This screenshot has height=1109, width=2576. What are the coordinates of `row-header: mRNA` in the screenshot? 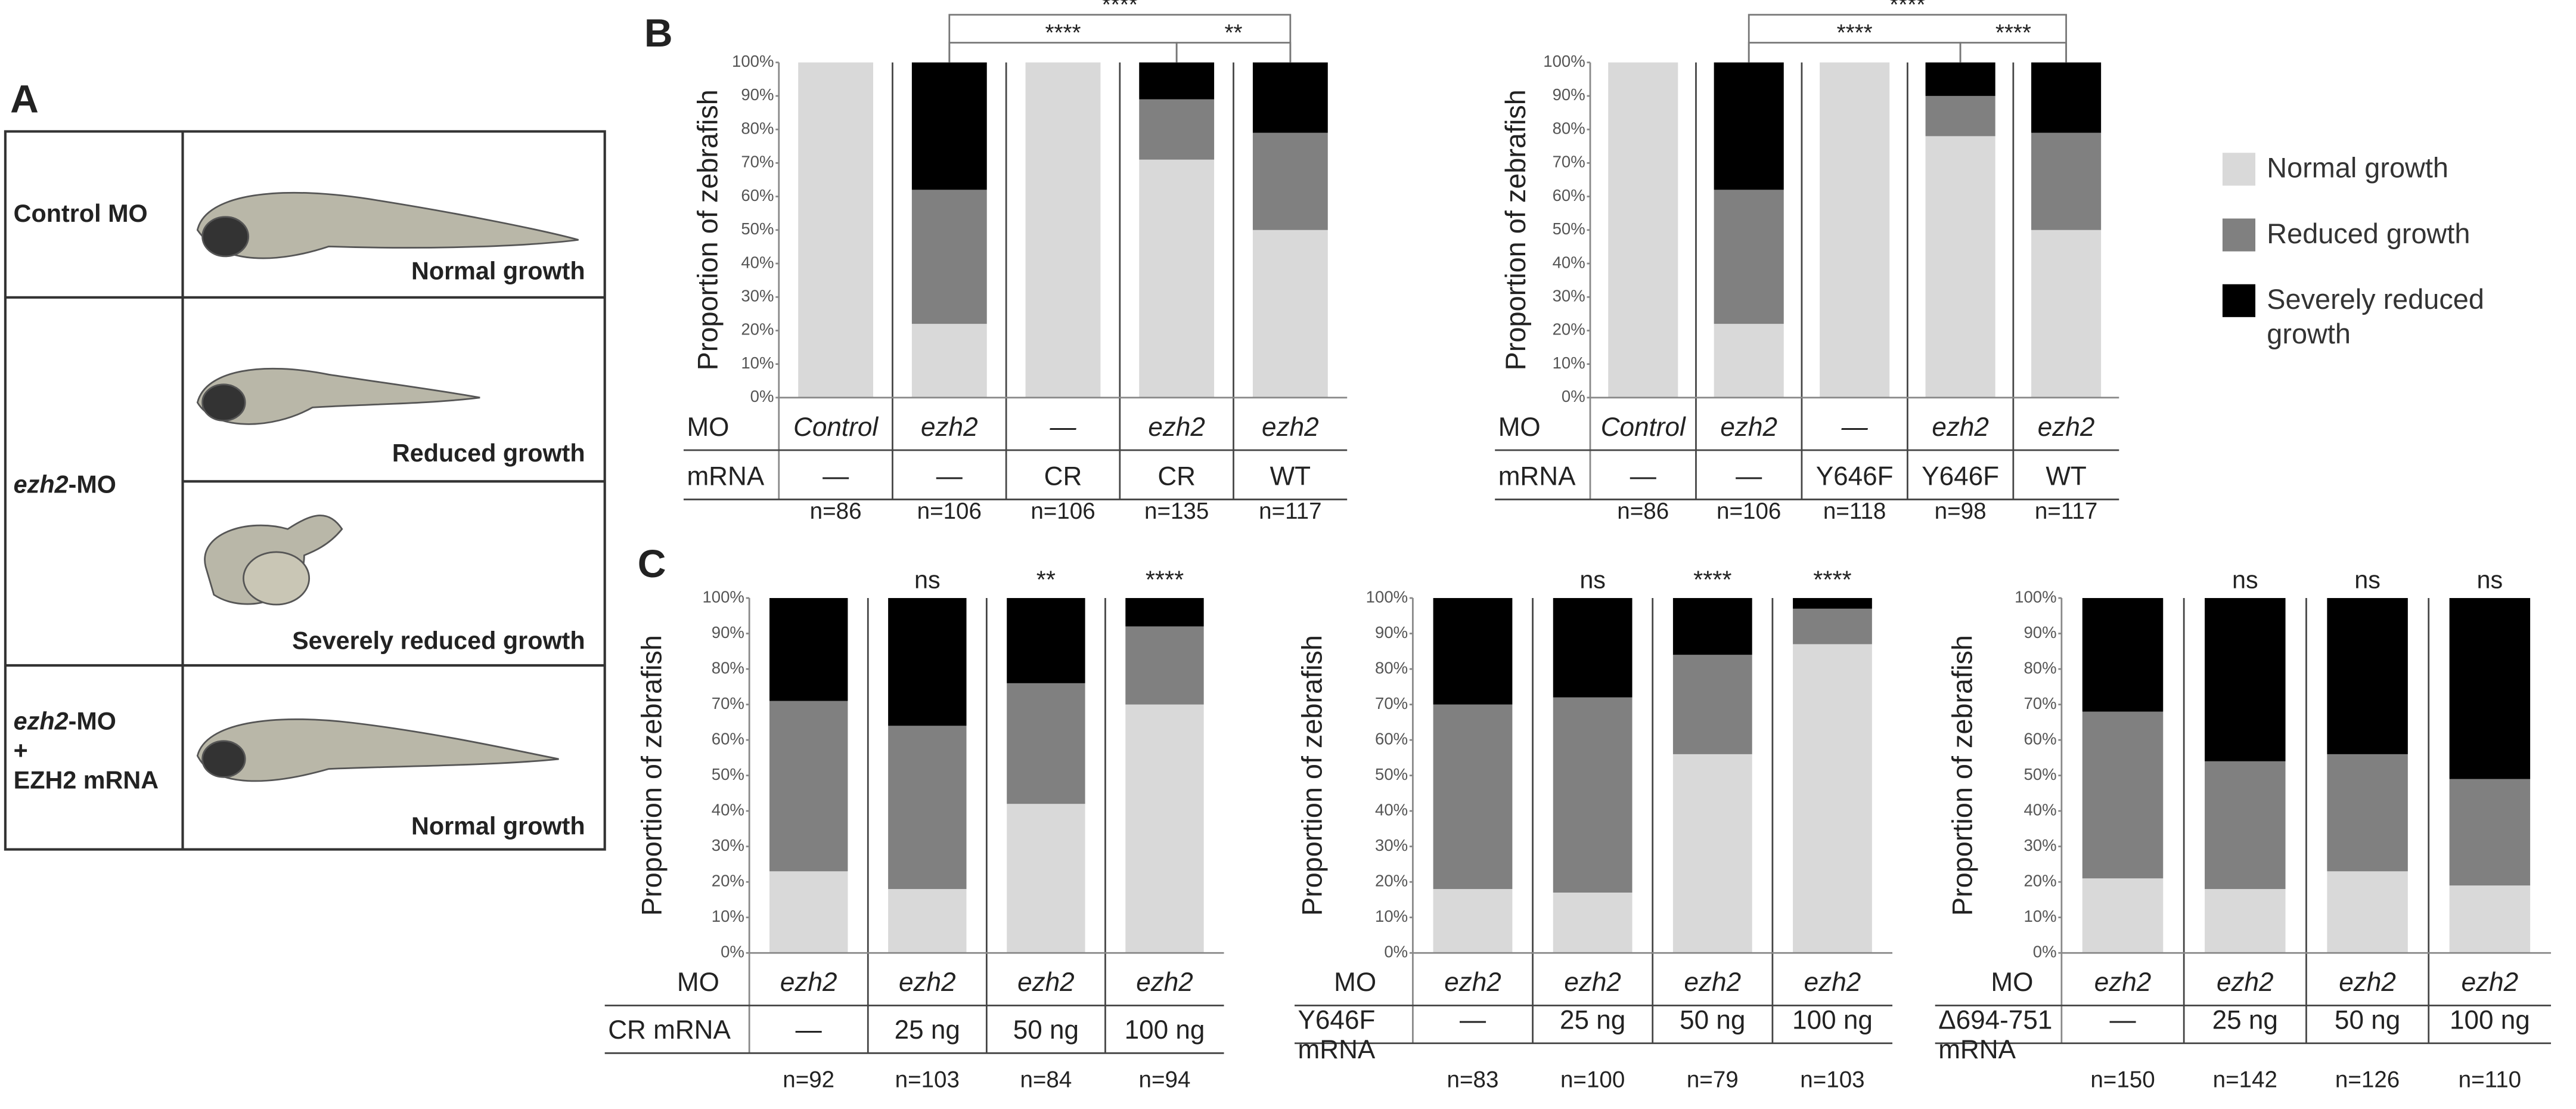 It's located at (1537, 476).